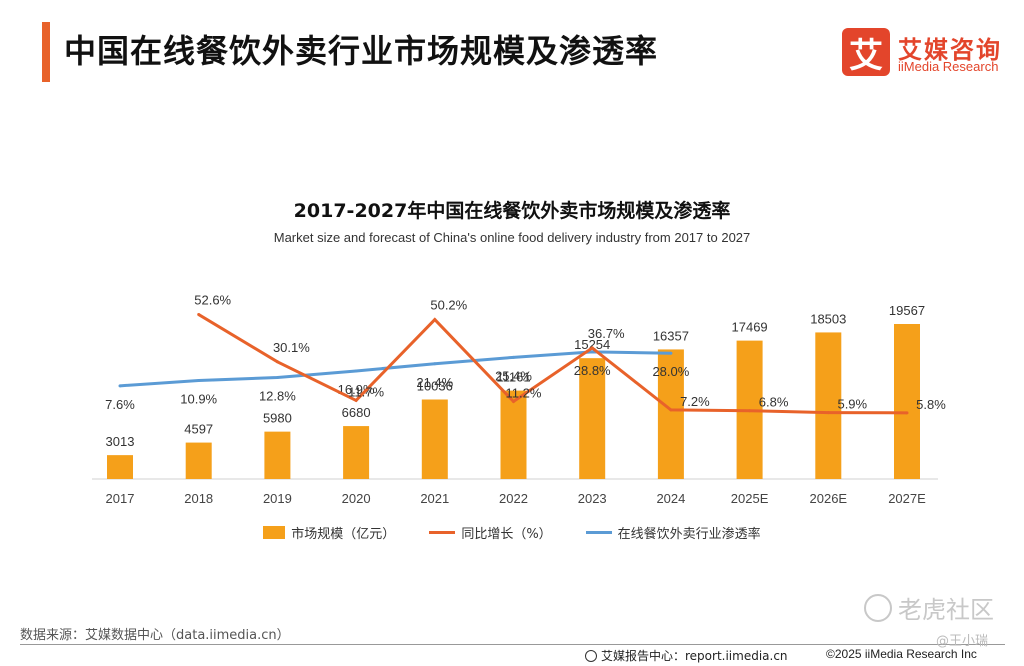  Describe the element at coordinates (277, 455) in the screenshot. I see `bar-2019` at that location.